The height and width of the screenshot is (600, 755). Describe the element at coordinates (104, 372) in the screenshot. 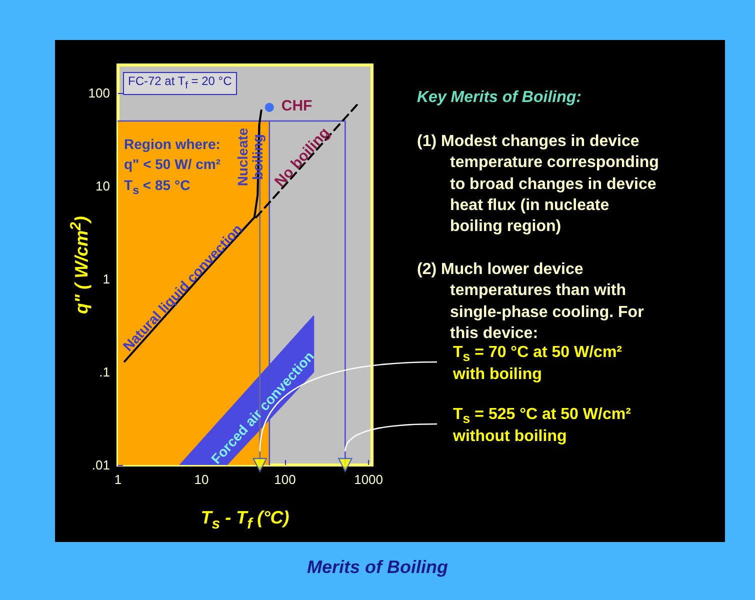

I see `y-tick-label: .1` at that location.